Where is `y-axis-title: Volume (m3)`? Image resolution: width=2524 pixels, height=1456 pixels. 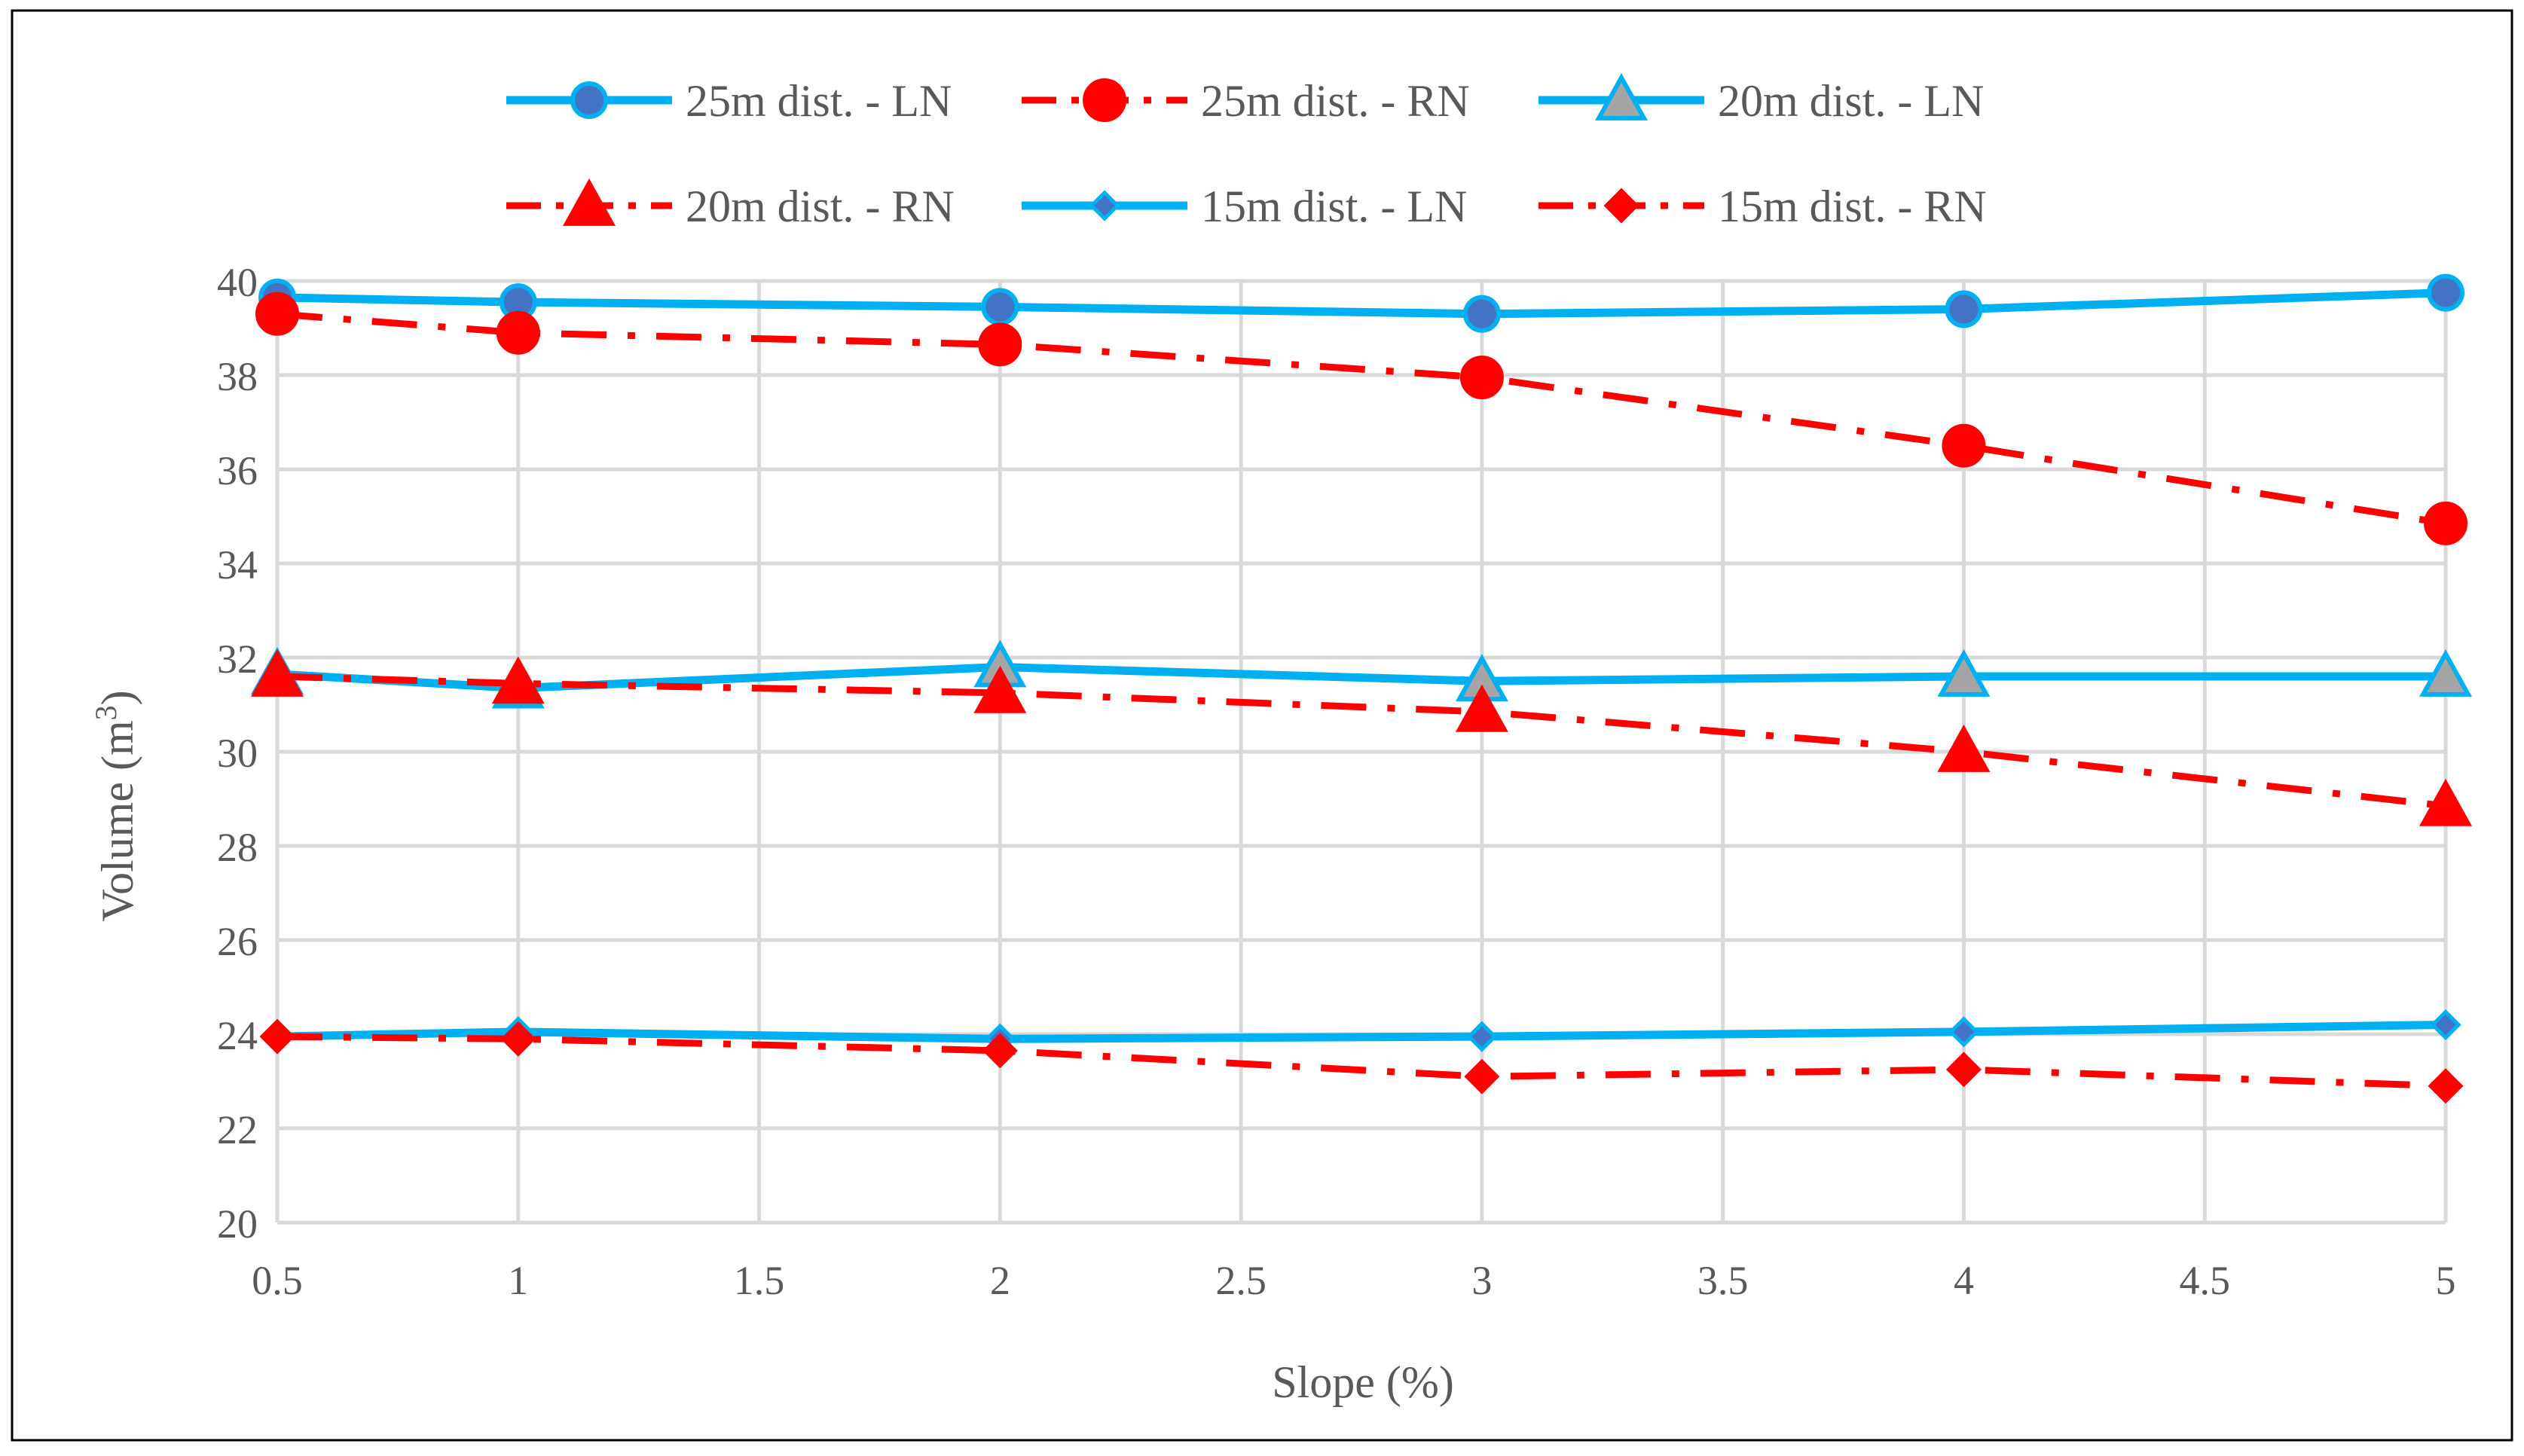
y-axis-title: Volume (m3) is located at coordinates (115, 805).